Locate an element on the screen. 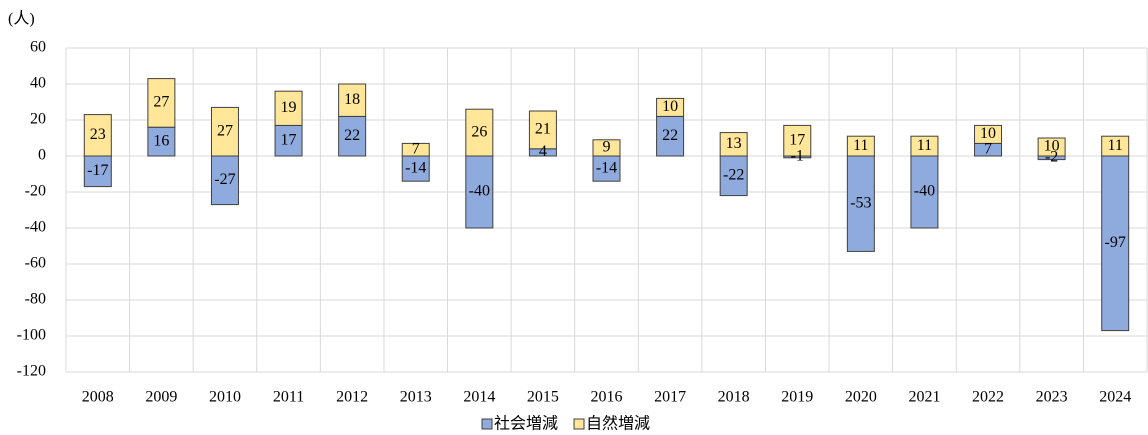  y-tick-label: -60 is located at coordinates (35, 263).